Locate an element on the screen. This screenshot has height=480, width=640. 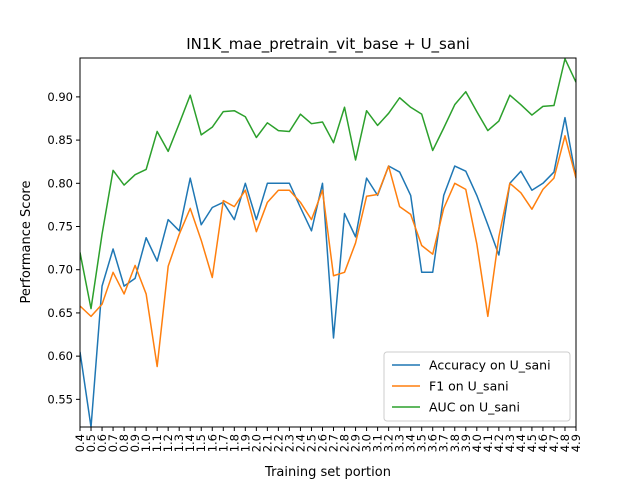
x-tick-label: 1.8 is located at coordinates (234, 443).